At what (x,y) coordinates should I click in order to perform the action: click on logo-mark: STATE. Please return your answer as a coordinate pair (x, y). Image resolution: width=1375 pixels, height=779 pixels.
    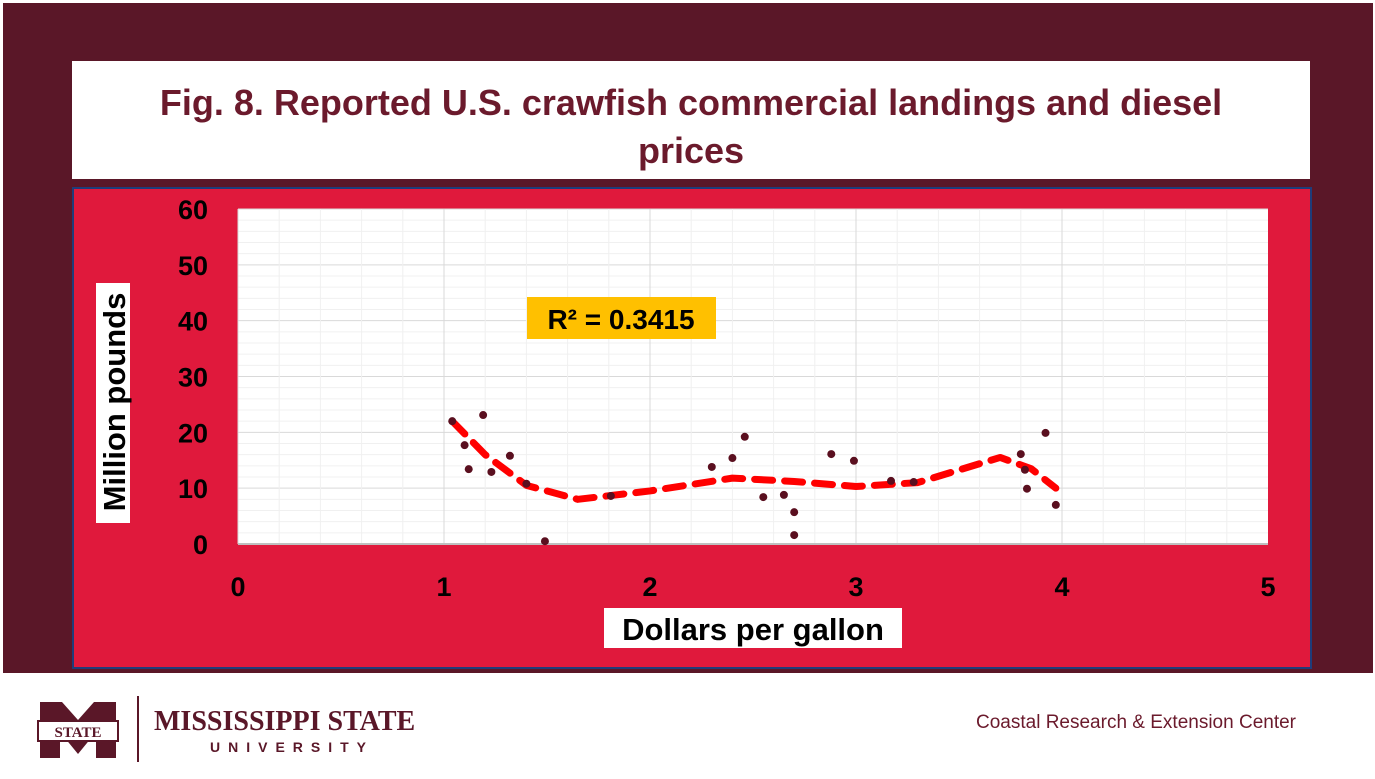
    Looking at the image, I should click on (78, 733).